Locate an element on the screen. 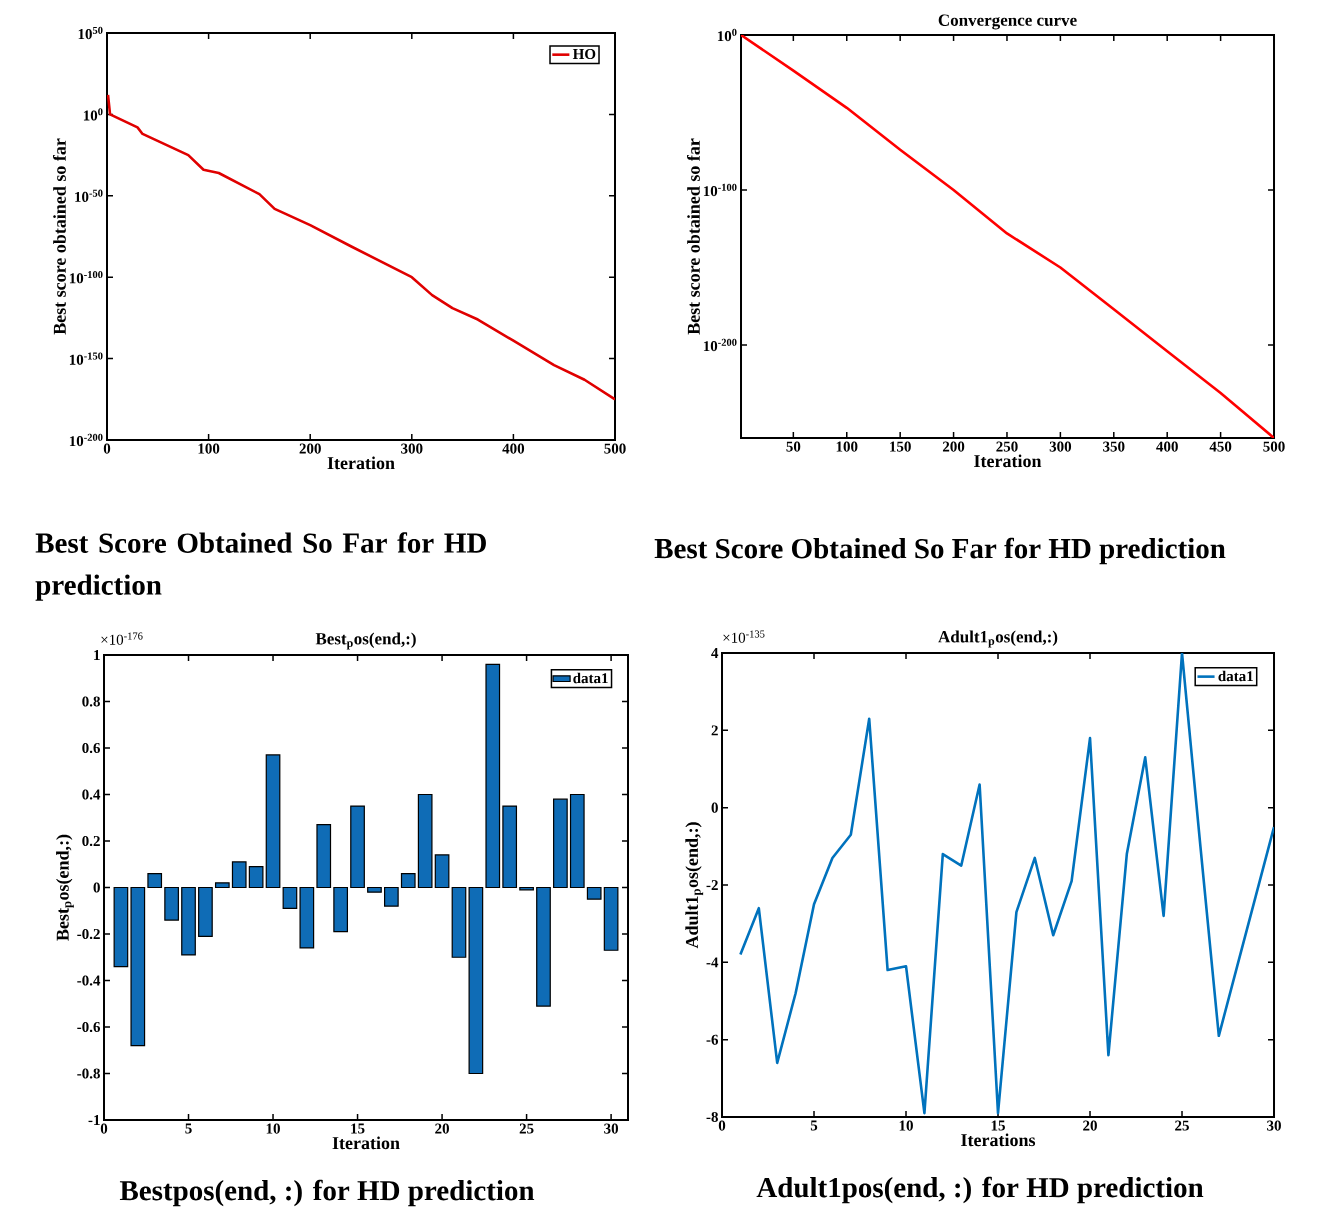 This screenshot has height=1216, width=1319. legend-label: HO is located at coordinates (584, 54).